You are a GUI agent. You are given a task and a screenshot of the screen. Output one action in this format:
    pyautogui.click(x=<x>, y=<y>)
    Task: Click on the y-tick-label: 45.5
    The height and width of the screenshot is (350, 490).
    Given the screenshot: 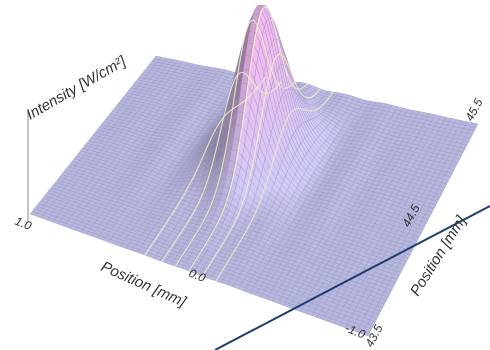 What is the action you would take?
    pyautogui.click(x=473, y=109)
    